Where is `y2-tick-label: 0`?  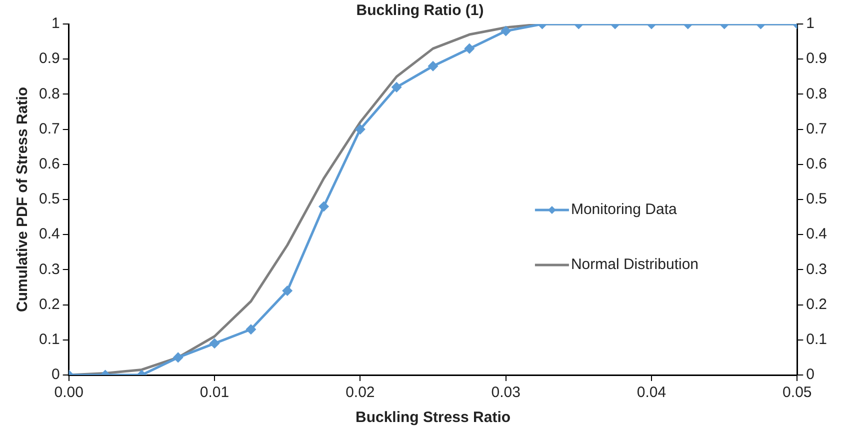 y2-tick-label: 0 is located at coordinates (810, 375).